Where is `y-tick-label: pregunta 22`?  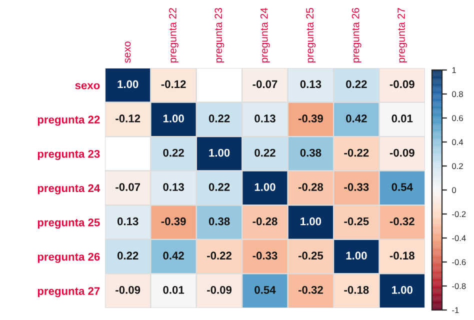
y-tick-label: pregunta 22 is located at coordinates (69, 121).